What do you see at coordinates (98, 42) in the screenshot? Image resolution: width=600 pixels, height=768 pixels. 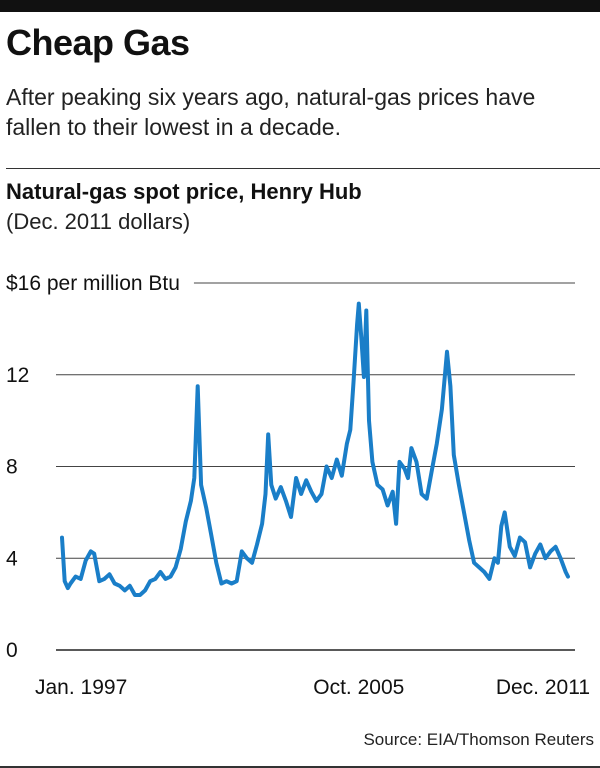 I see `headline: Cheap Gas` at bounding box center [98, 42].